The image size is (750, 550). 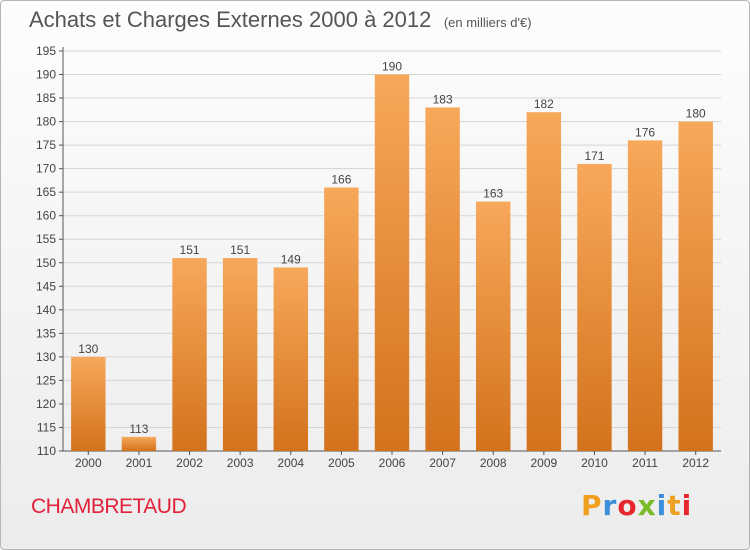 I want to click on data-label: 130, so click(x=88, y=349).